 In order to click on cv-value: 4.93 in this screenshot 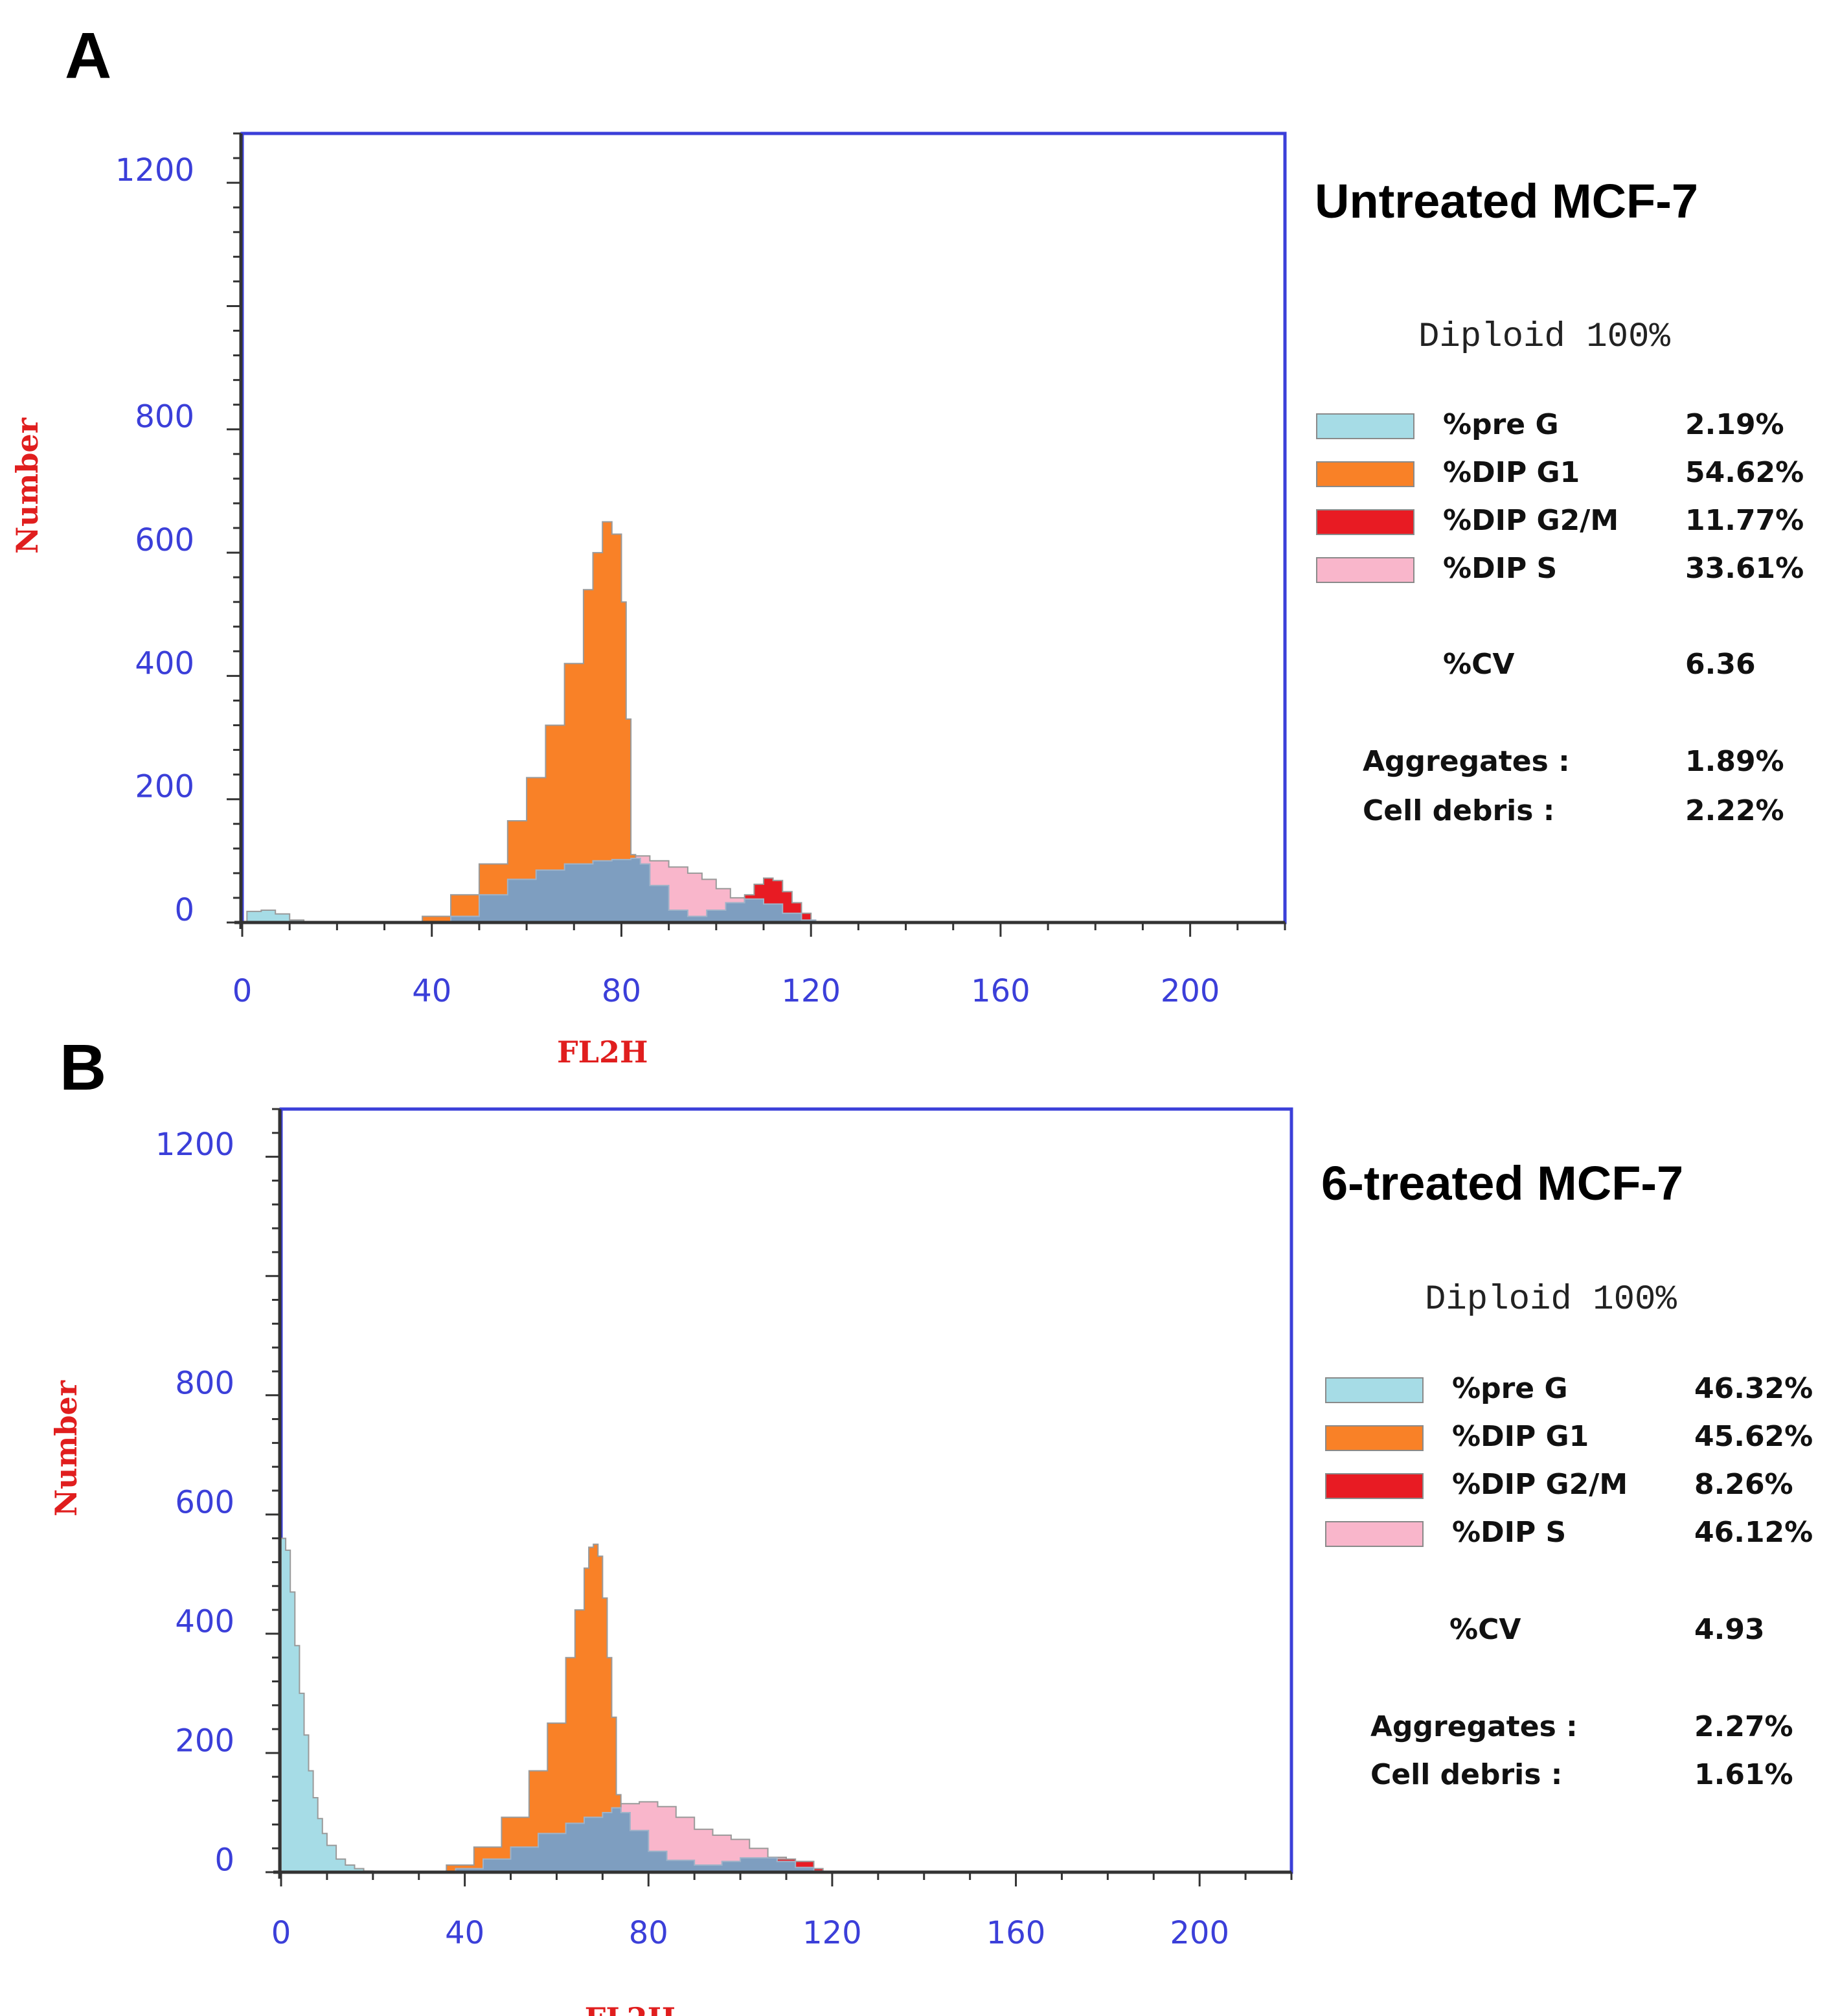, I will do `click(1729, 1629)`.